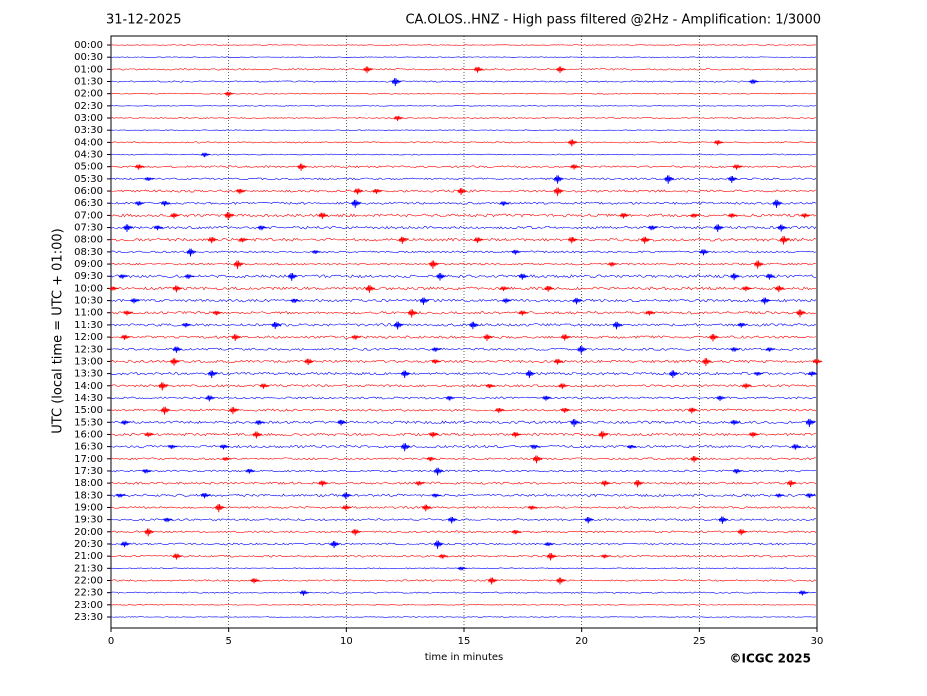  I want to click on y-tick-label: 13:00, so click(88, 361).